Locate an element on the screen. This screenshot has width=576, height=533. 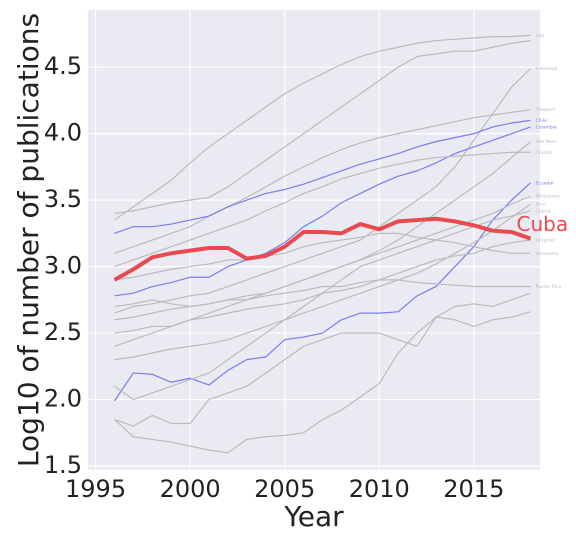
series-label: Iran is located at coordinates (540, 36).